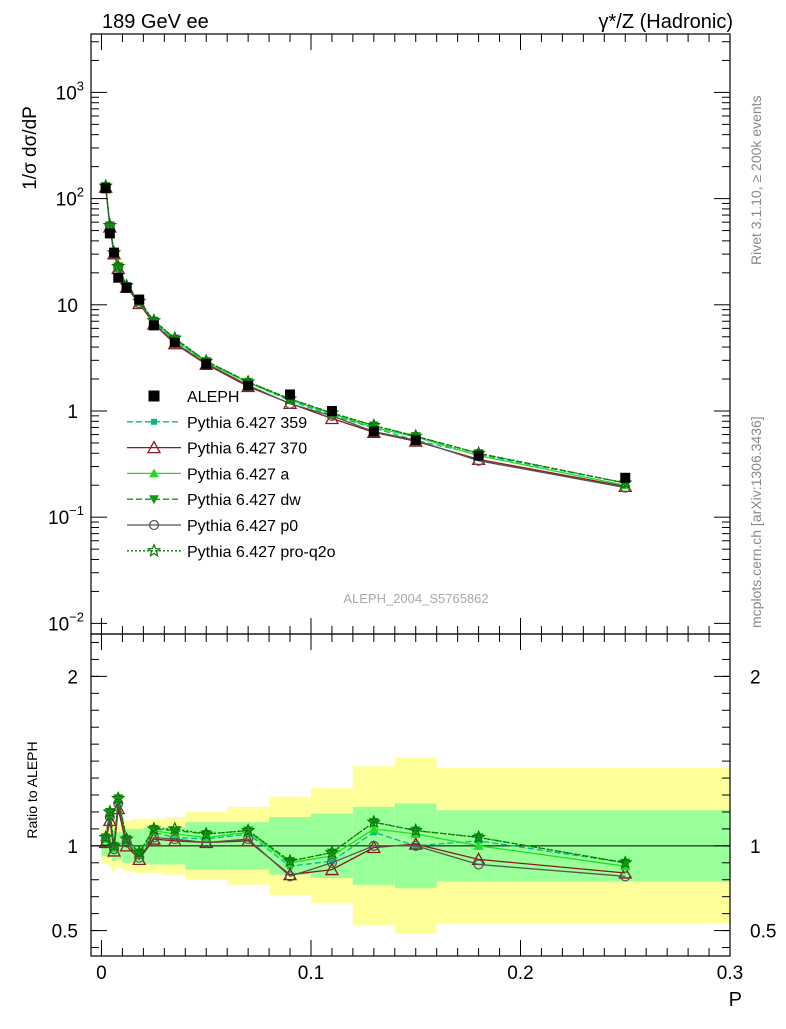  I want to click on y-tick-label-top-1: 10⁻¹, so click(66, 516).